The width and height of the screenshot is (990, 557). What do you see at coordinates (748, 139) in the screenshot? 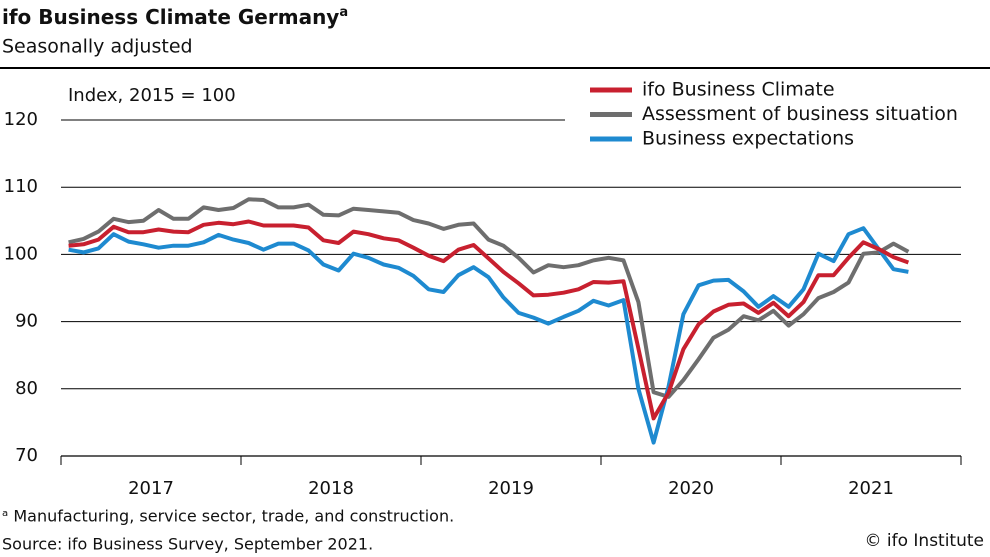
I see `legend-label: Business expectations` at bounding box center [748, 139].